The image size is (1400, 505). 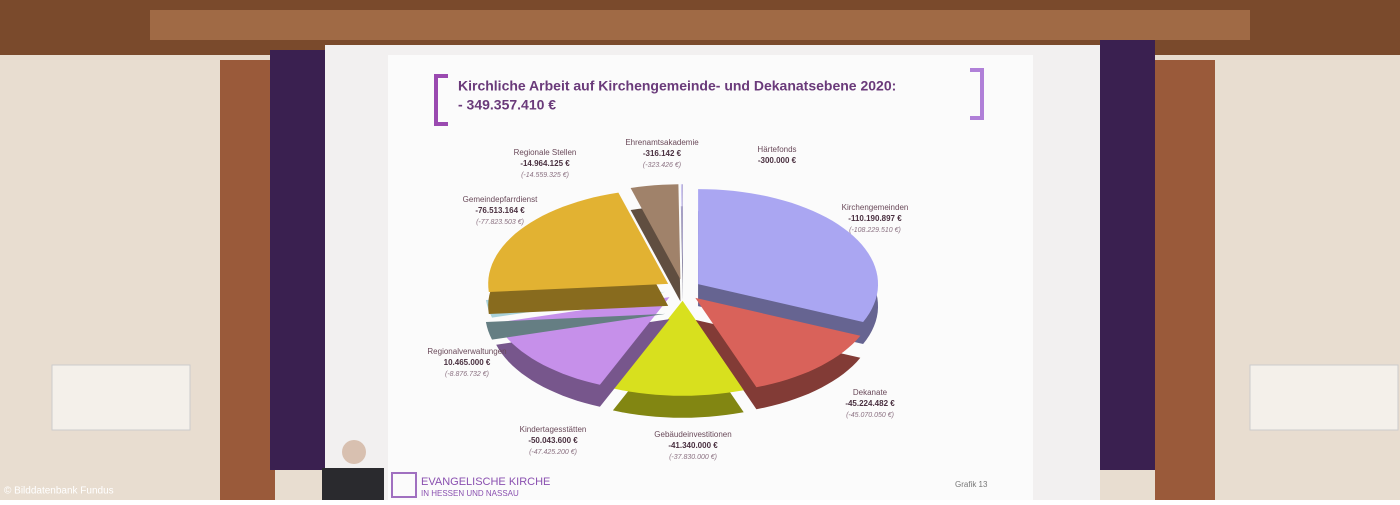 What do you see at coordinates (545, 175) in the screenshot?
I see `previous-label: (-14.559.325 €)` at bounding box center [545, 175].